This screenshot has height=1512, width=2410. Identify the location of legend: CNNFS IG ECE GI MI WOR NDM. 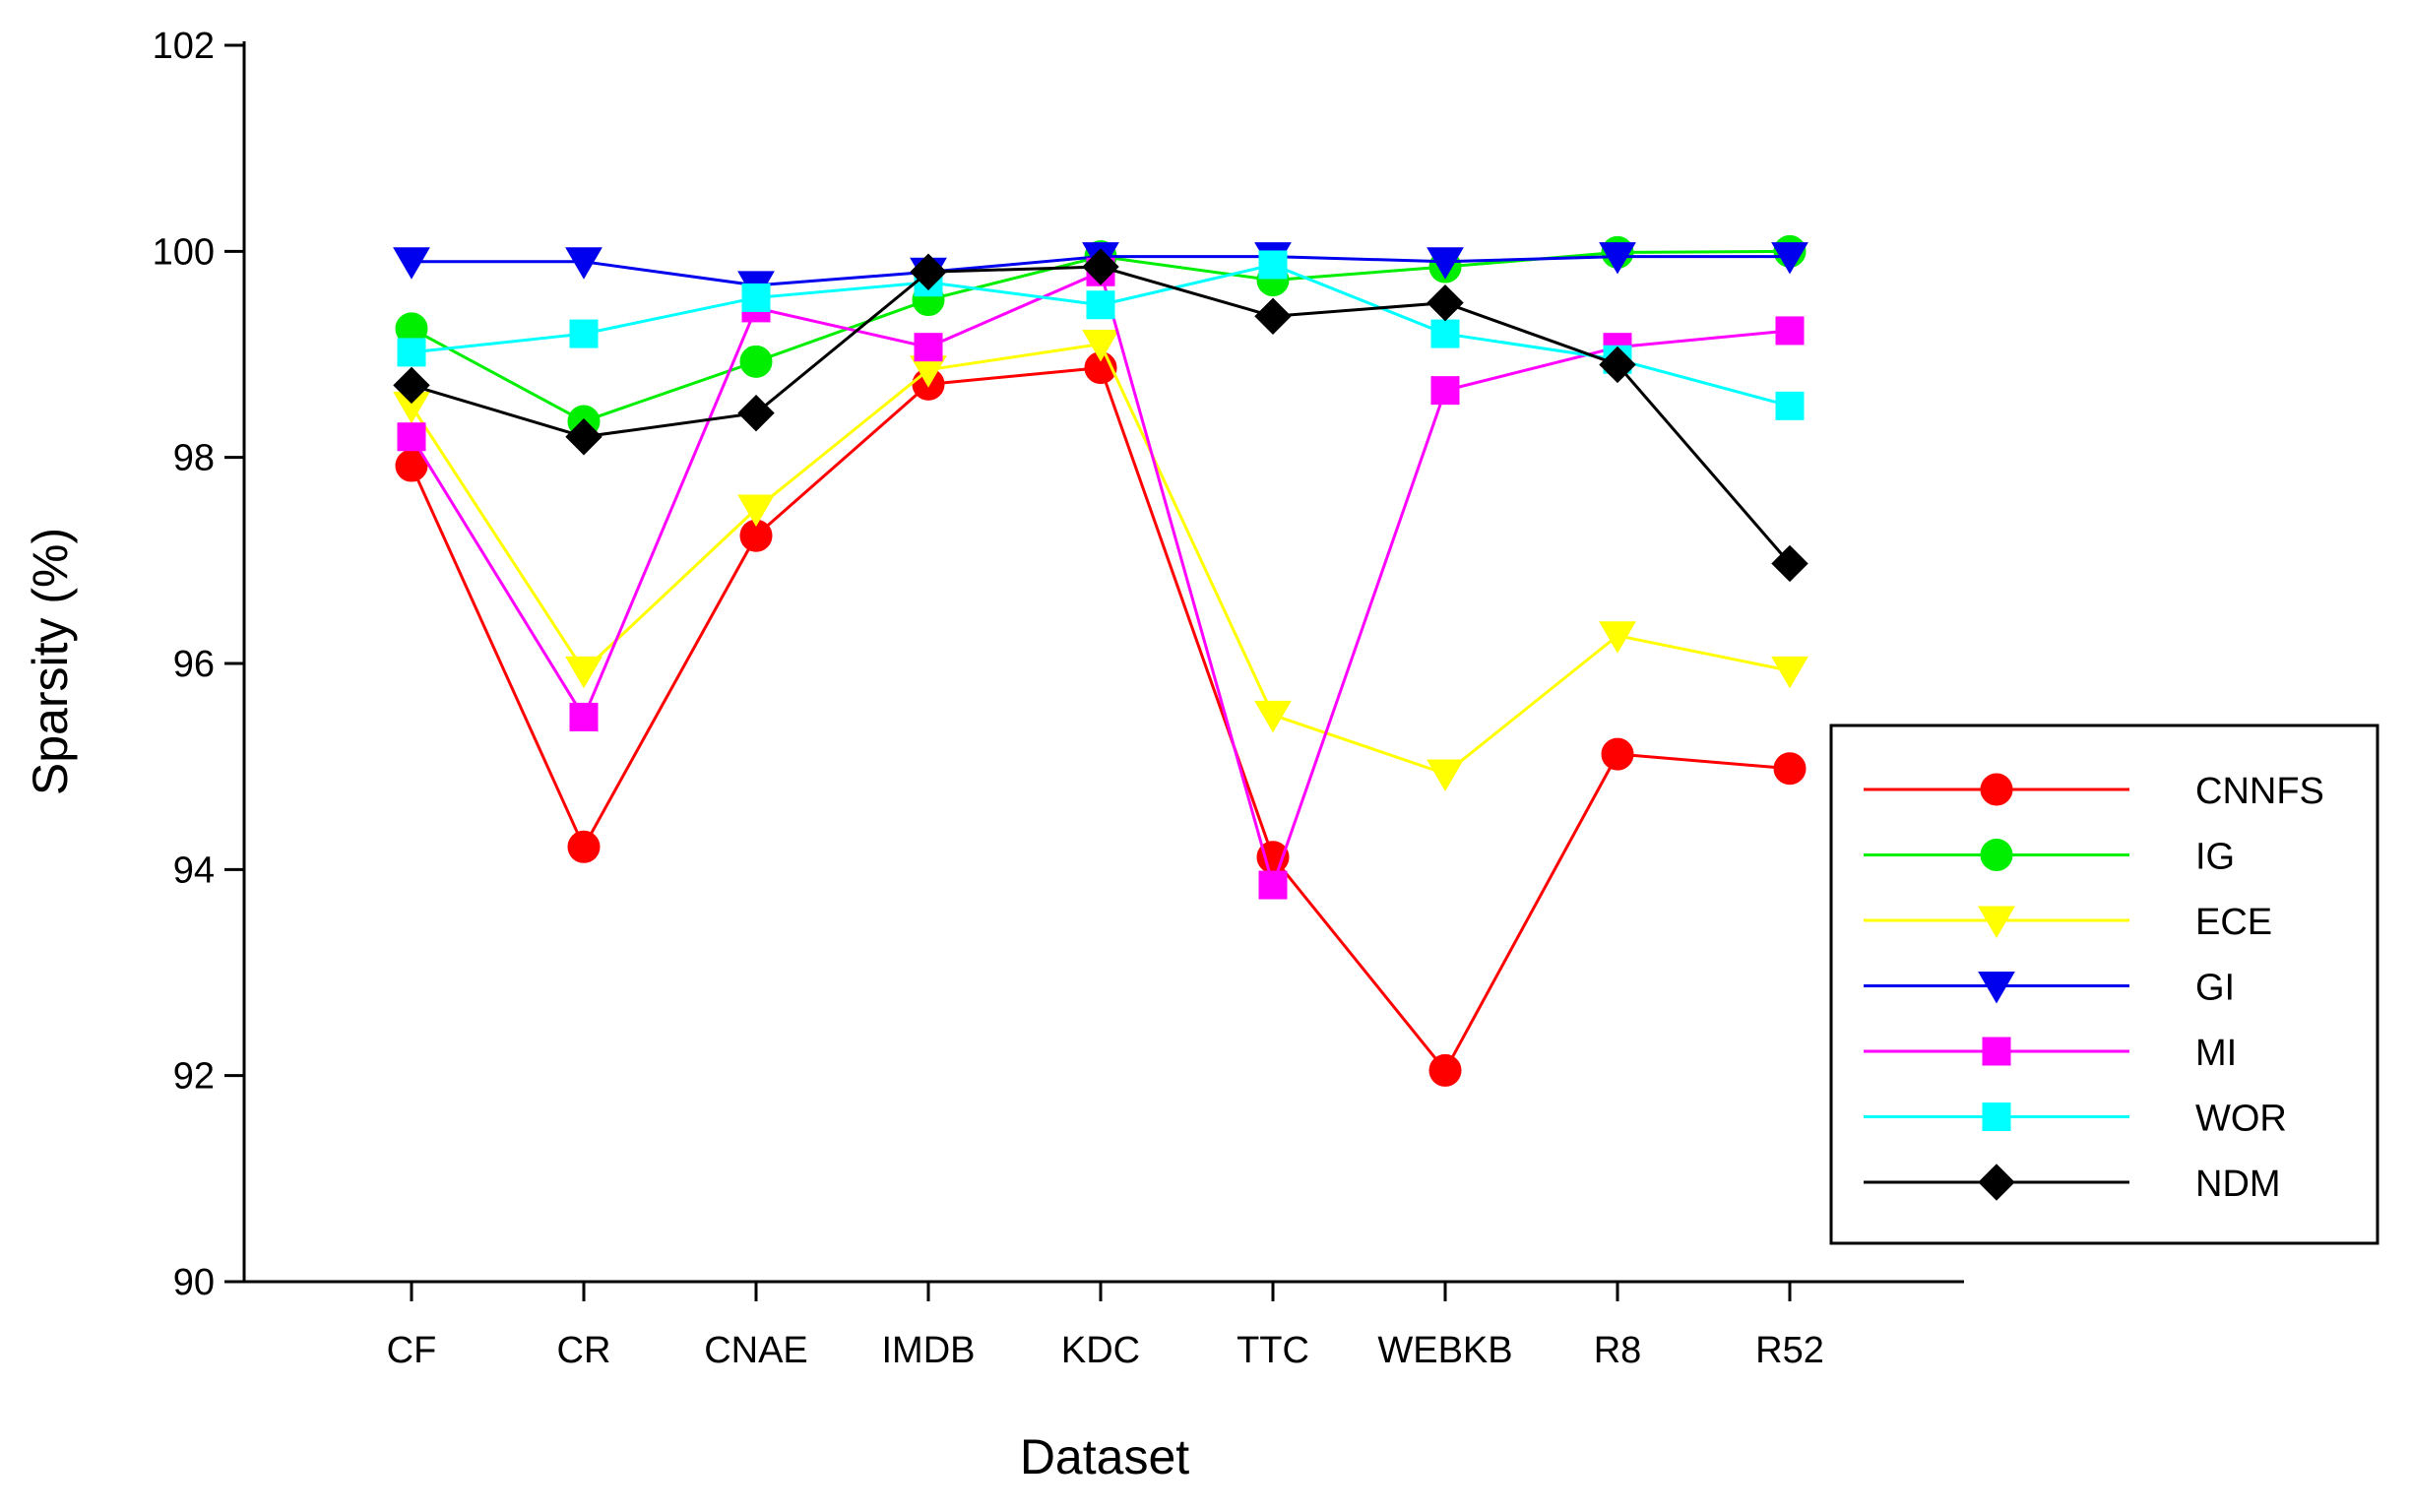
(2104, 984).